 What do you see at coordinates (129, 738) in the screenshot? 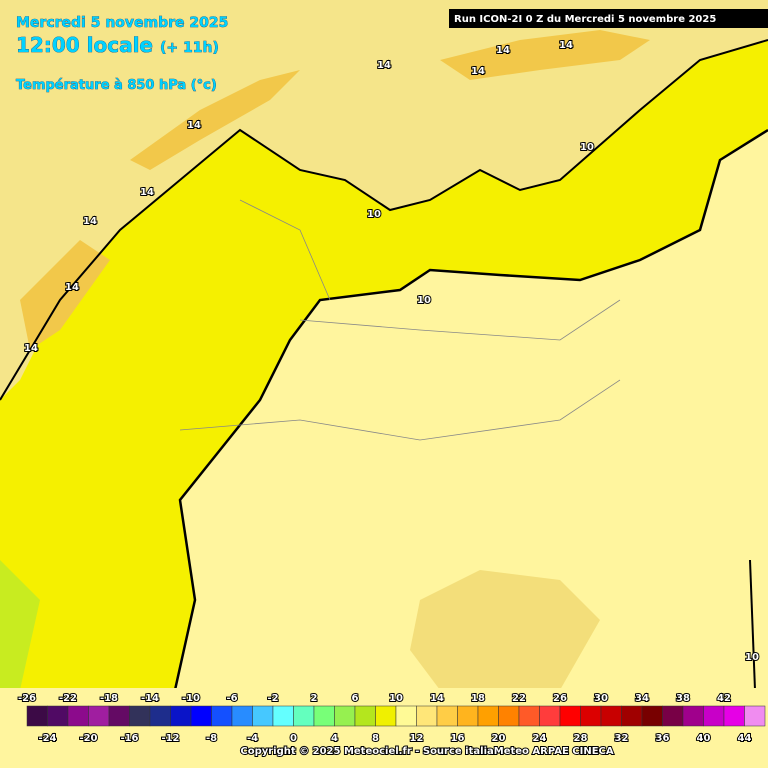
I see `scale-label: -16` at bounding box center [129, 738].